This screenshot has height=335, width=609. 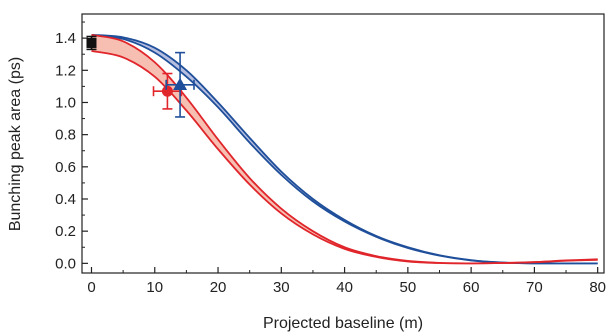 I want to click on x-tick-label-6: 60, so click(x=471, y=287).